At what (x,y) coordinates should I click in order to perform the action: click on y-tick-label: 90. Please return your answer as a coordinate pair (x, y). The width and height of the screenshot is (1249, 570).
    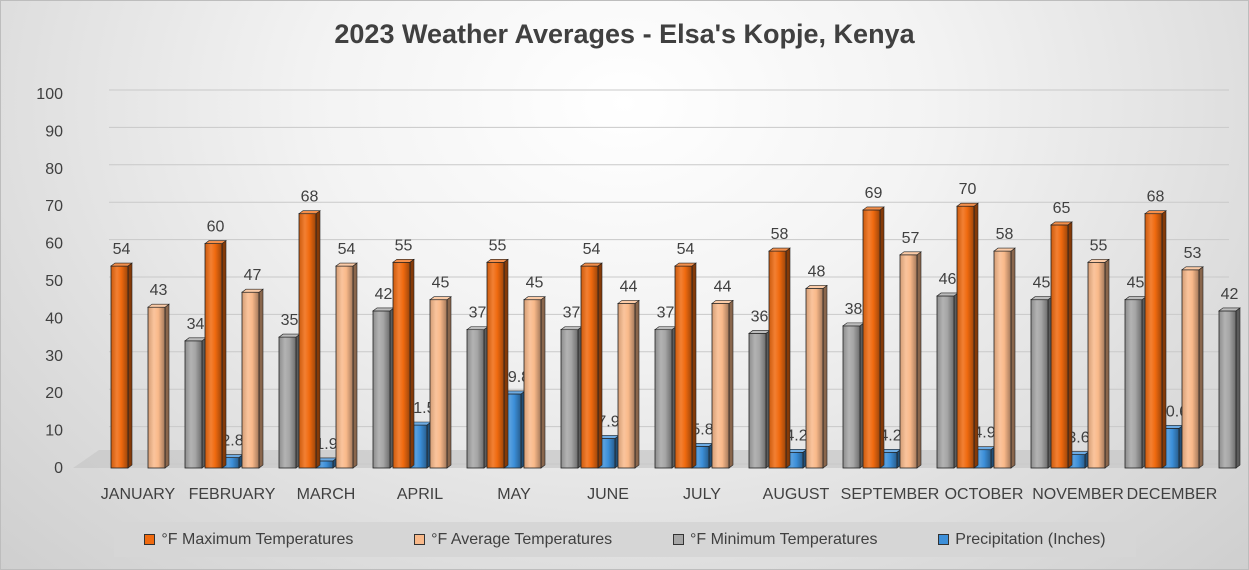
    Looking at the image, I should click on (54, 131).